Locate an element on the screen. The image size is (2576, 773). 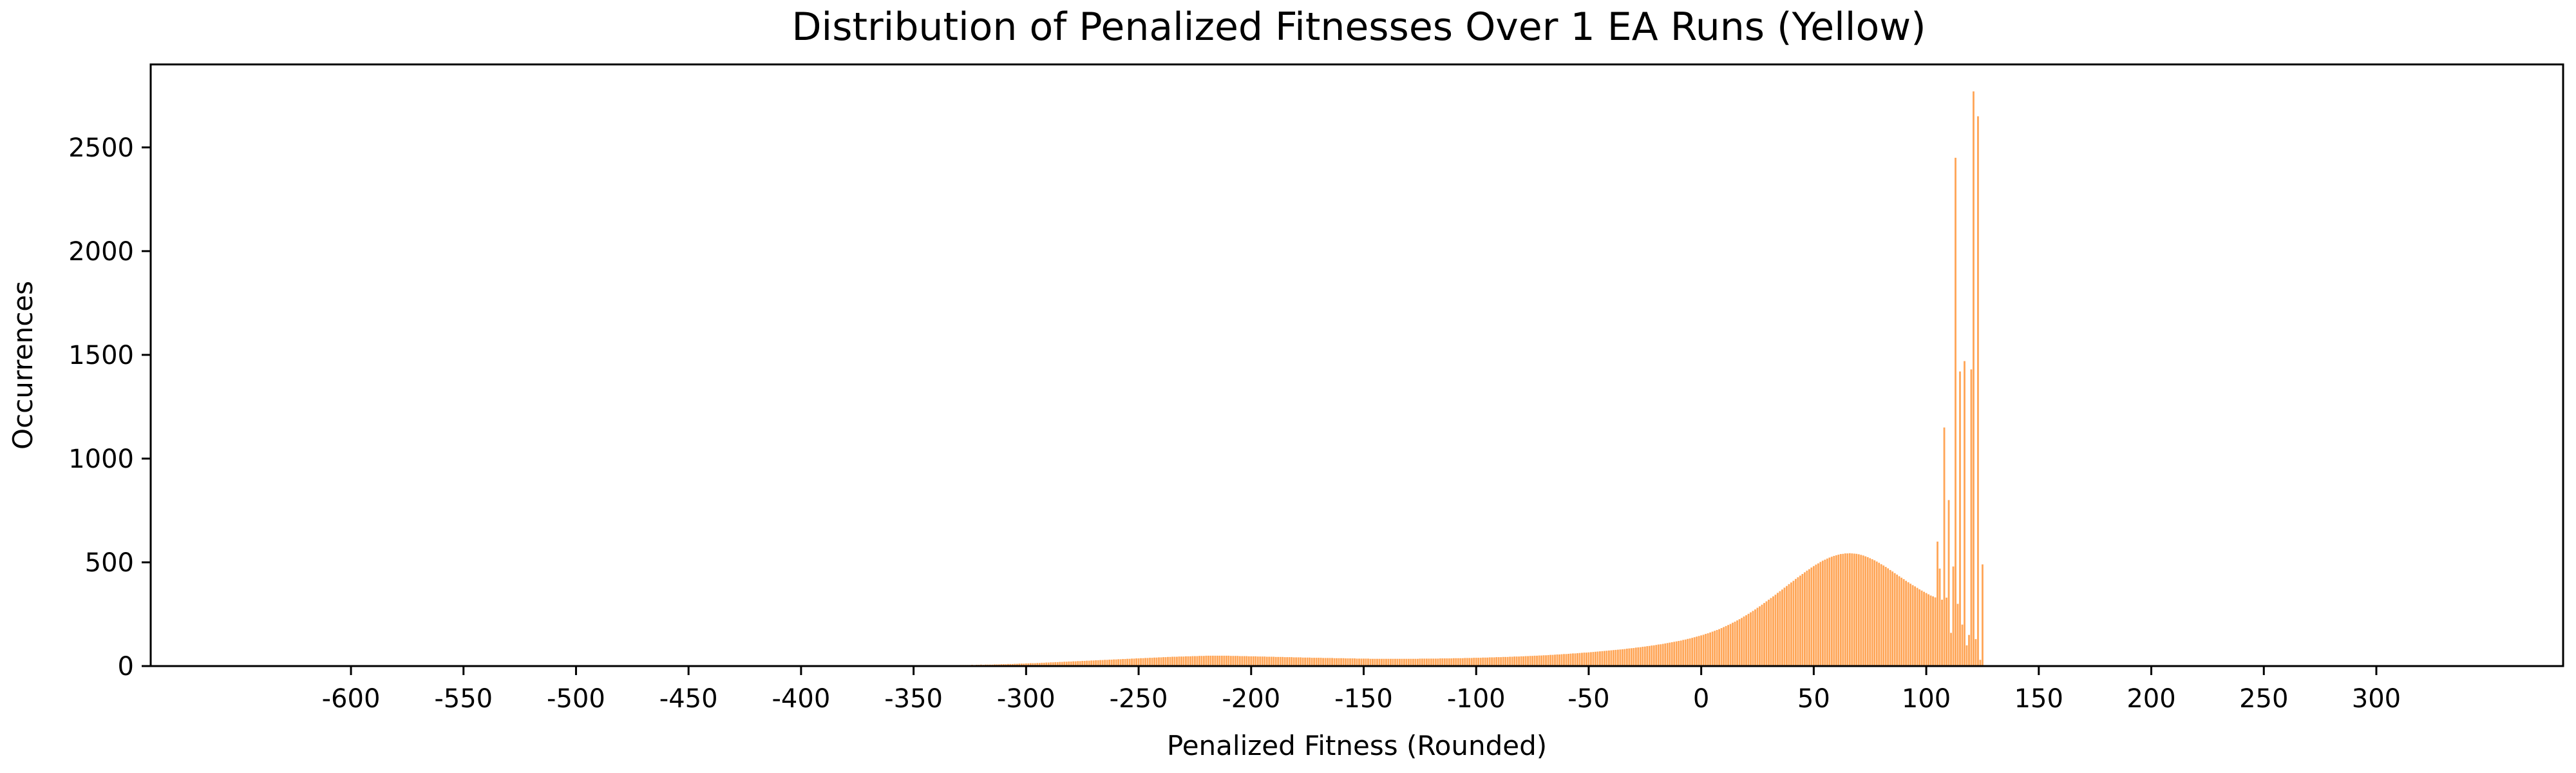
x-axis-label: Penalized Fitness (Rounded) is located at coordinates (1357, 745).